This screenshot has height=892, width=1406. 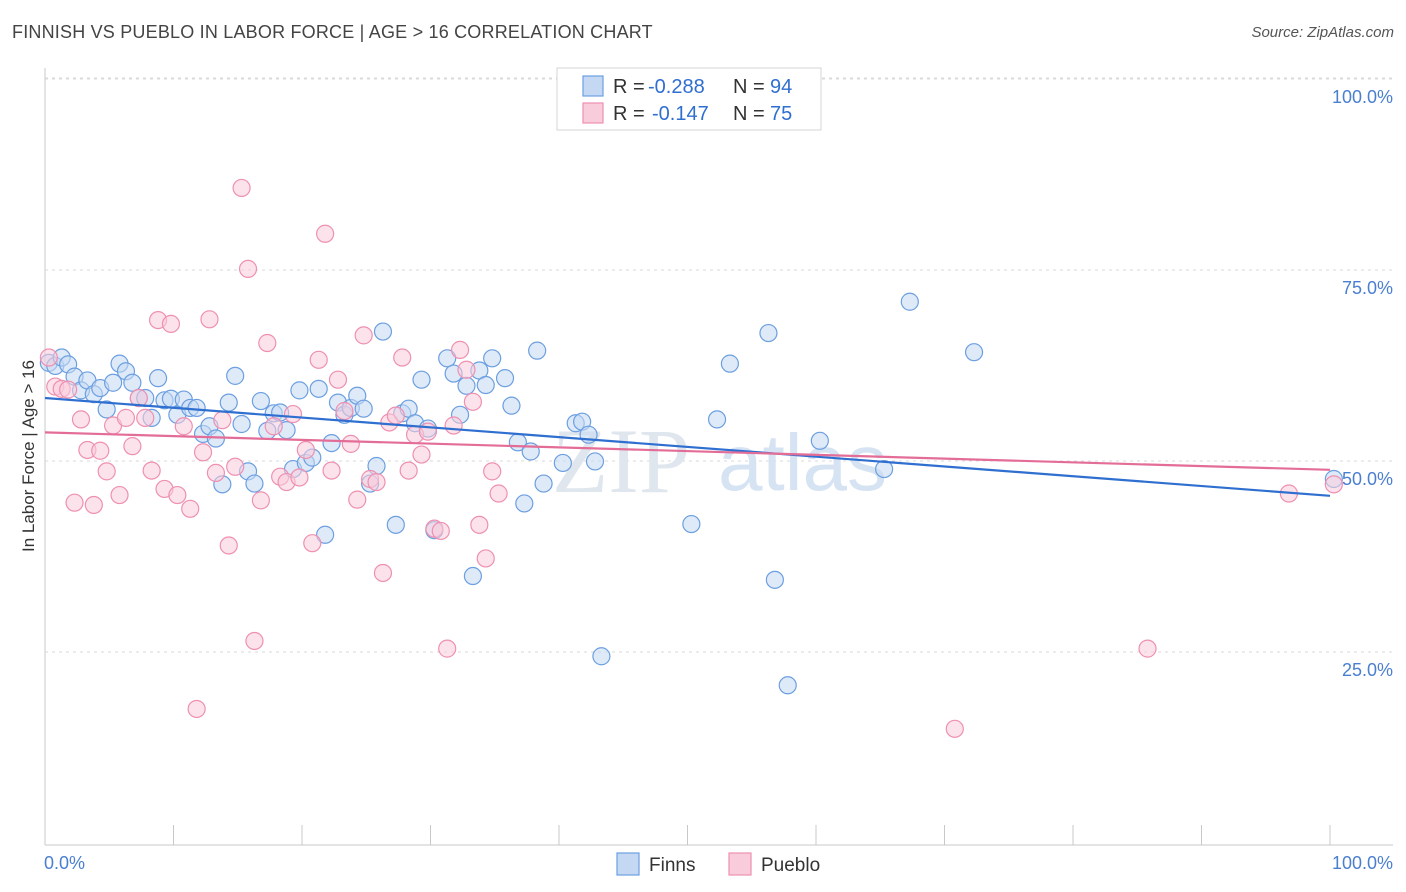 I want to click on y-tick-labels: 100.0% 75.0% 50.0% 25.0%, so click(x=1362, y=383).